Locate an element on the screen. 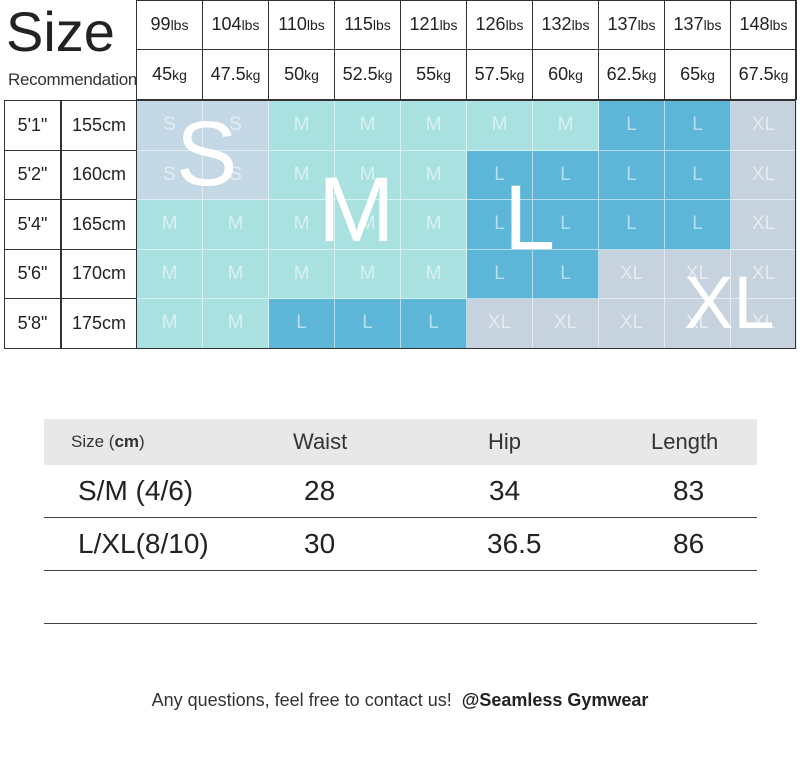 Image resolution: width=800 pixels, height=760 pixels. weight-kg-value: 50 is located at coordinates (294, 74).